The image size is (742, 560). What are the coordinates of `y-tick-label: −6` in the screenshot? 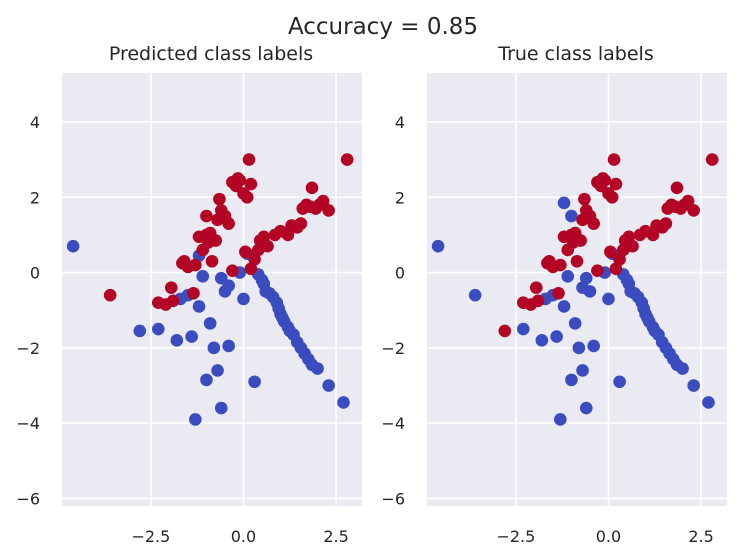 It's located at (28, 498).